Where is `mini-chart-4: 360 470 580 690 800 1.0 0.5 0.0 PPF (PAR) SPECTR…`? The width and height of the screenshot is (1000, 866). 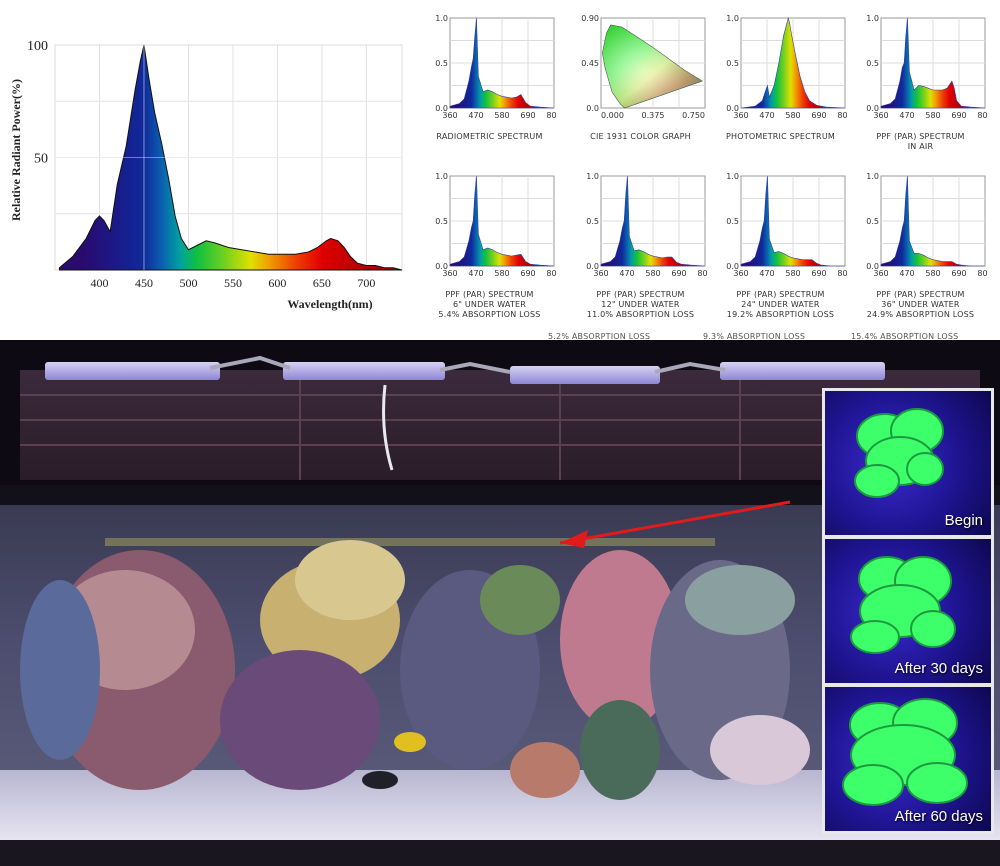 mini-chart-4: 360 470 580 690 800 1.0 0.5 0.0 PPF (PAR) SPECTR… is located at coordinates (920, 90).